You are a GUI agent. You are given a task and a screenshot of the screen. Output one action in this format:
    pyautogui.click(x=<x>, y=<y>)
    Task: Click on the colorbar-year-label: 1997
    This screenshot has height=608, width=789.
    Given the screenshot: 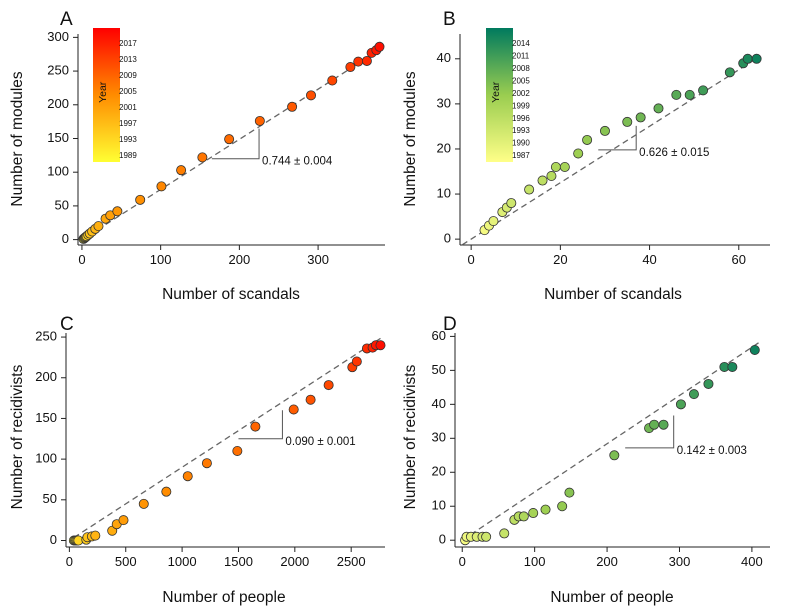 What is the action you would take?
    pyautogui.click(x=128, y=123)
    